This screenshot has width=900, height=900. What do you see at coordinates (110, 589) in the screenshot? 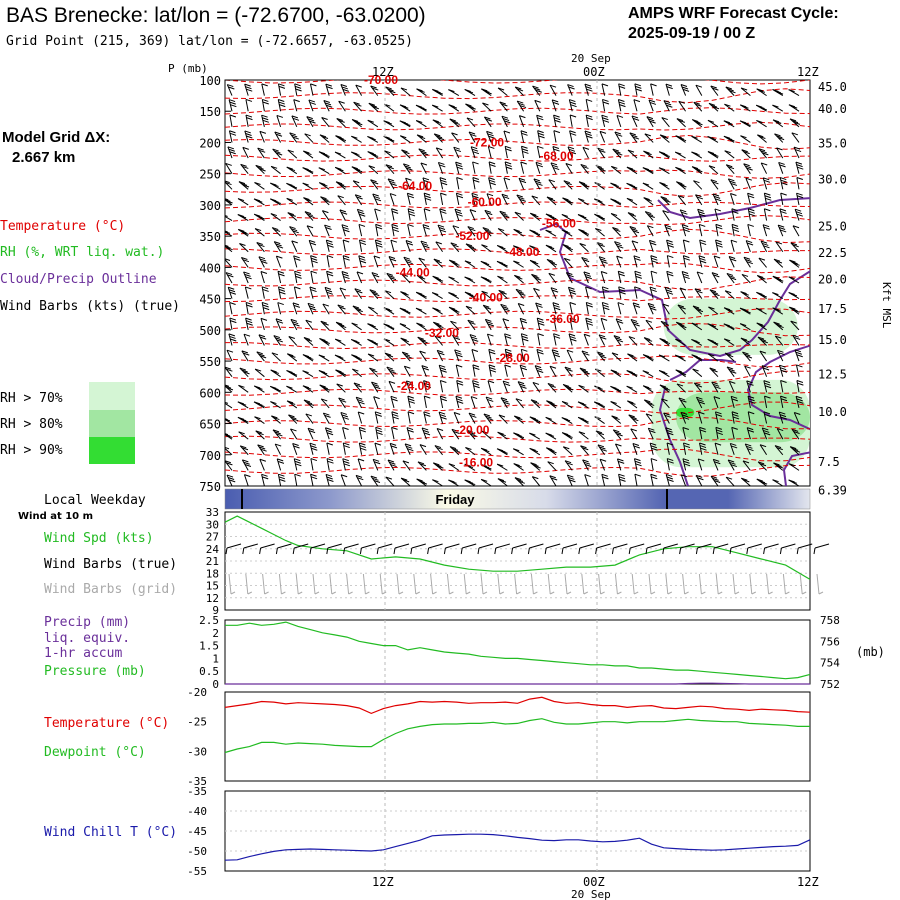
I see `wind-barbs-grid-label: Wind Barbs (grid)` at bounding box center [110, 589].